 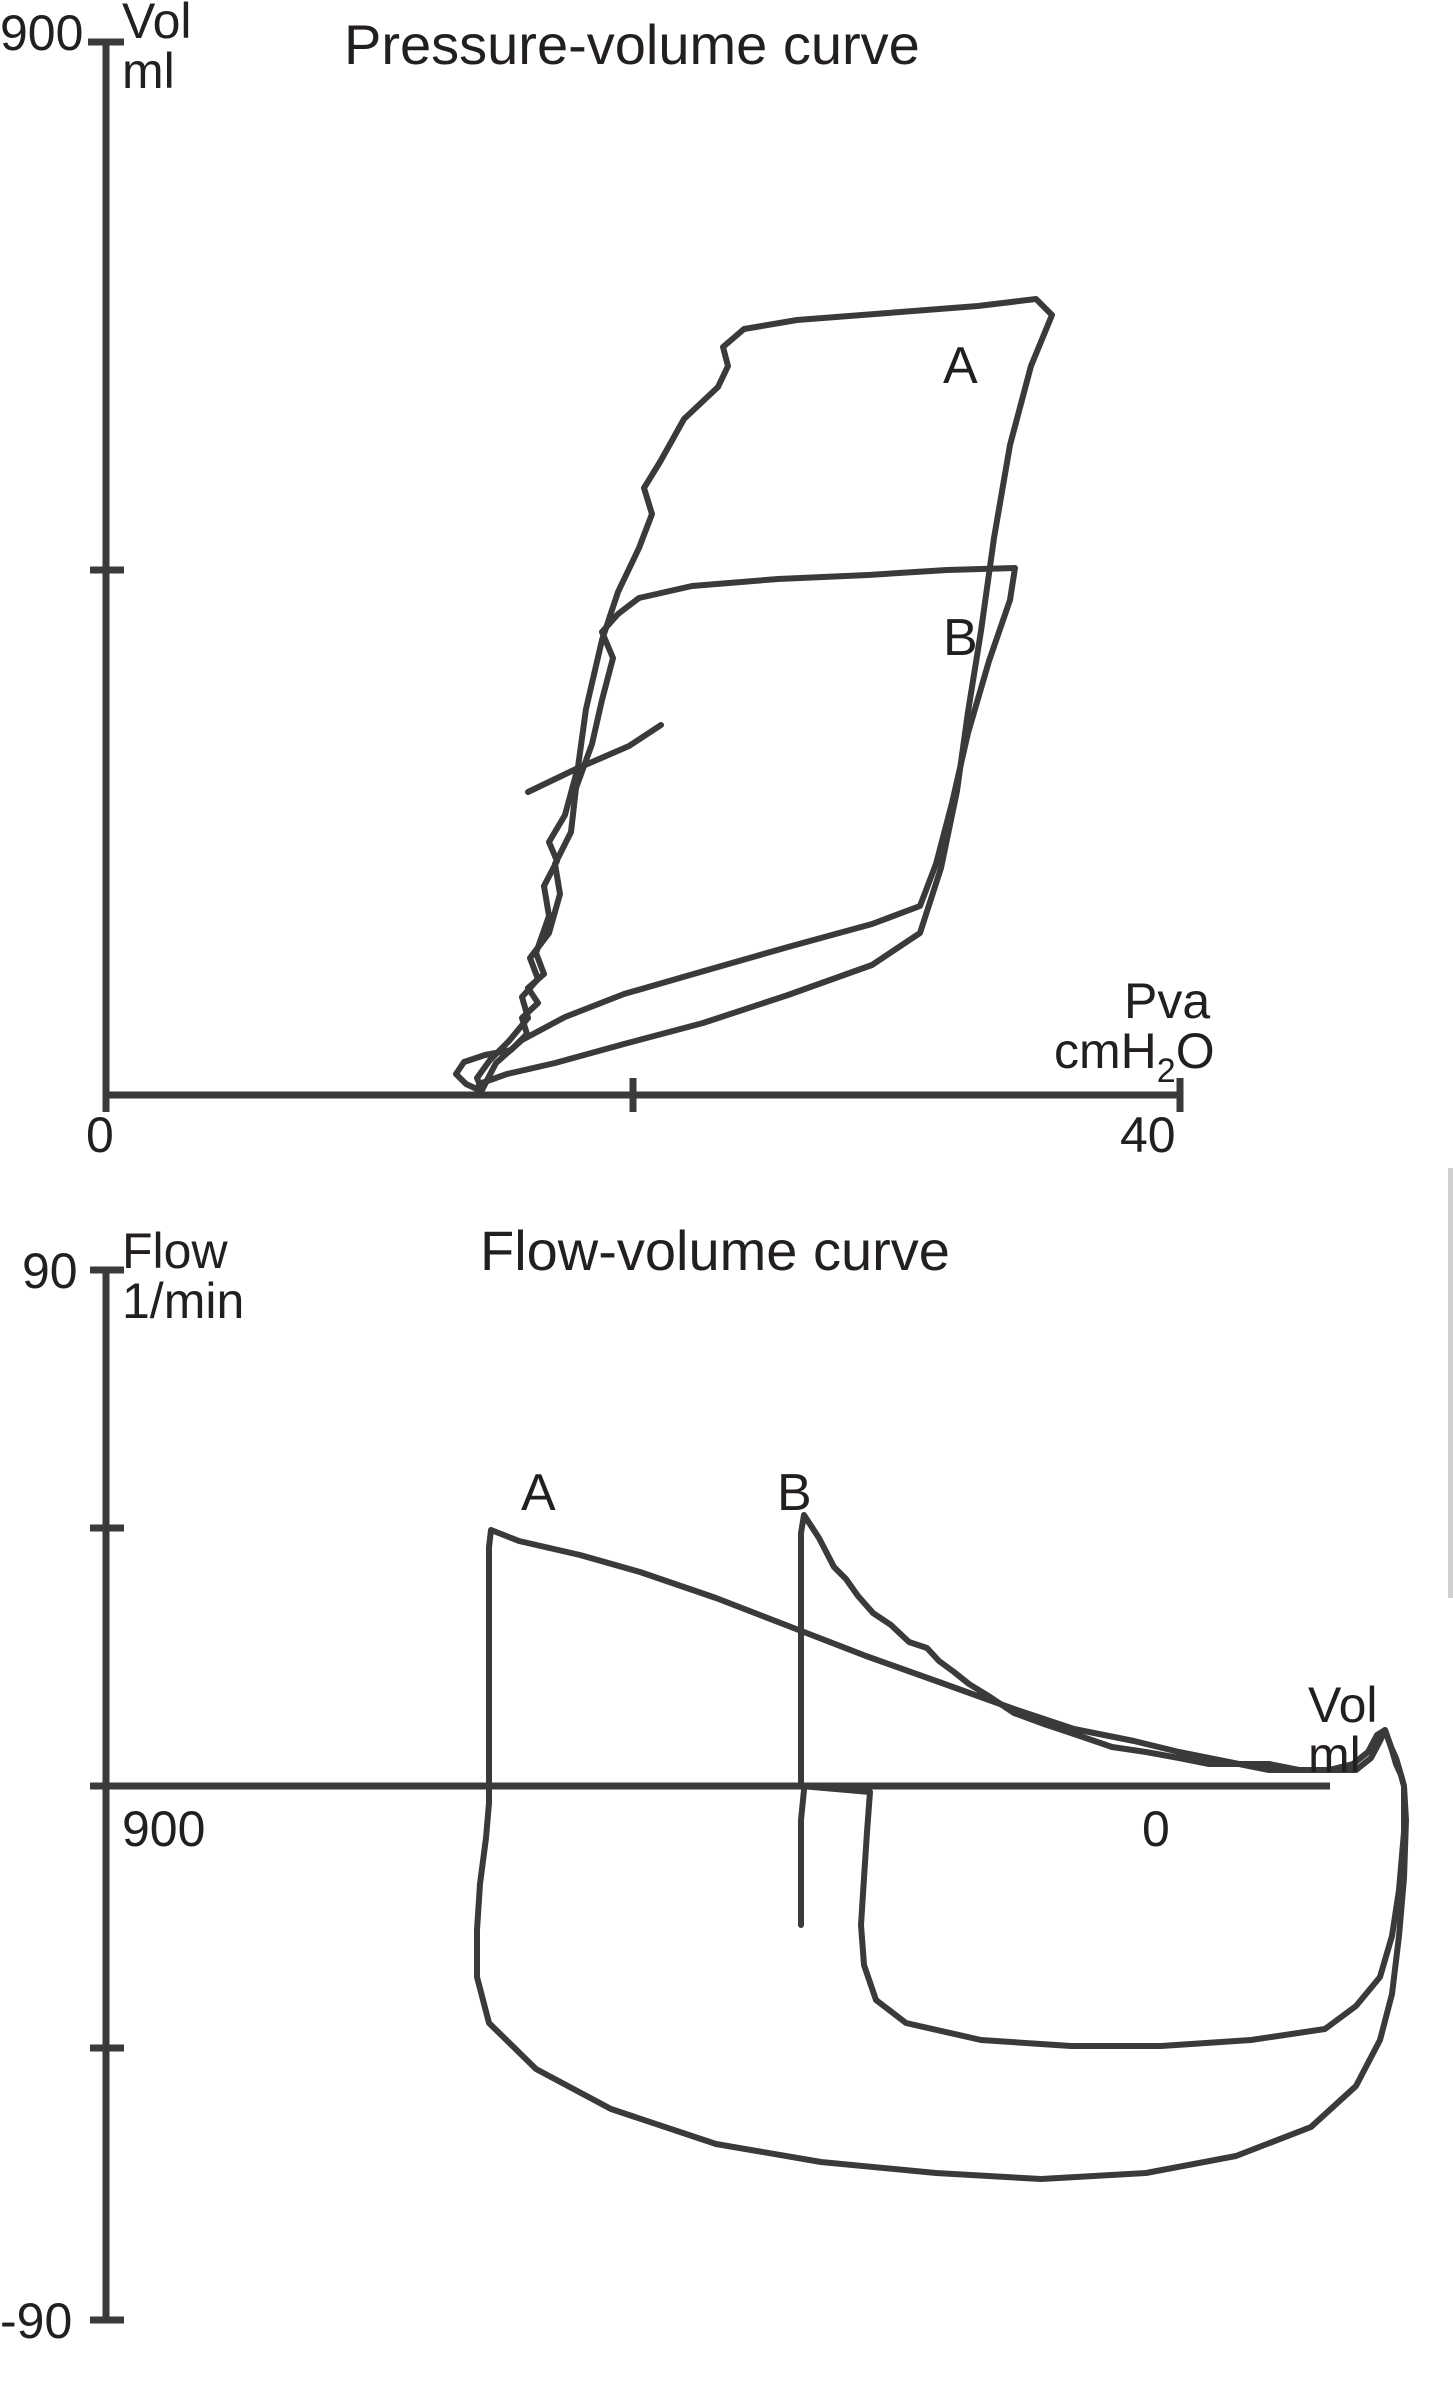 I want to click on pv-curve-b, so click(x=746, y=829).